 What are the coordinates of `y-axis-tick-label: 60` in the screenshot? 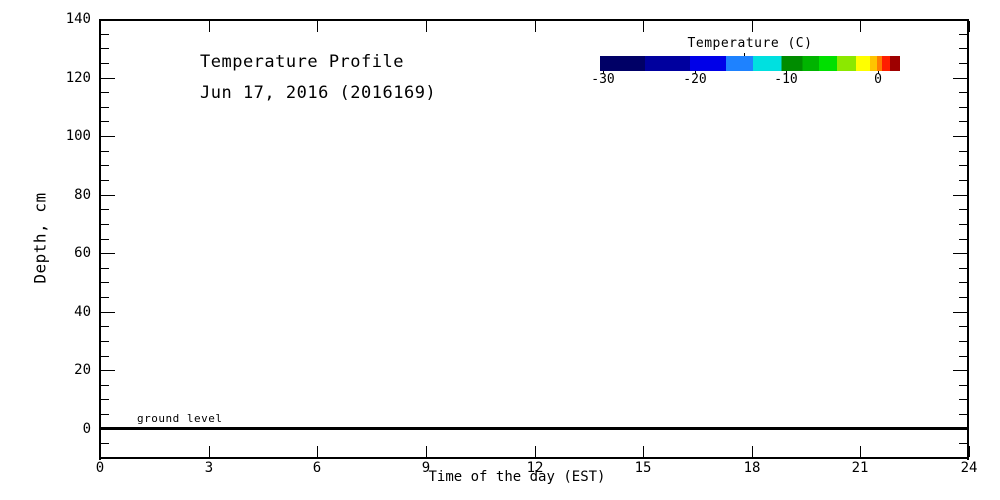 It's located at (82, 253).